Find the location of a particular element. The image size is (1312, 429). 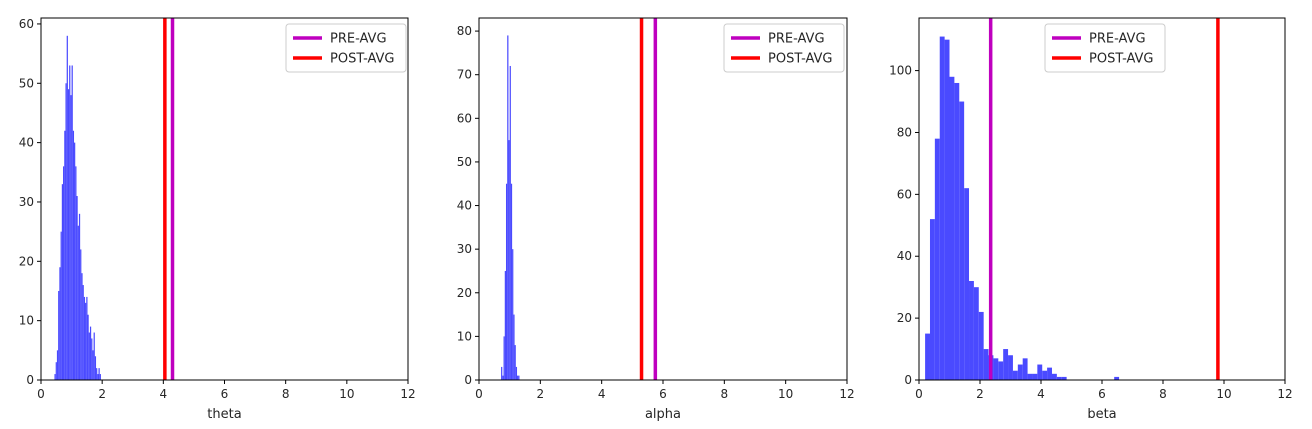

legend-box is located at coordinates (346, 48).